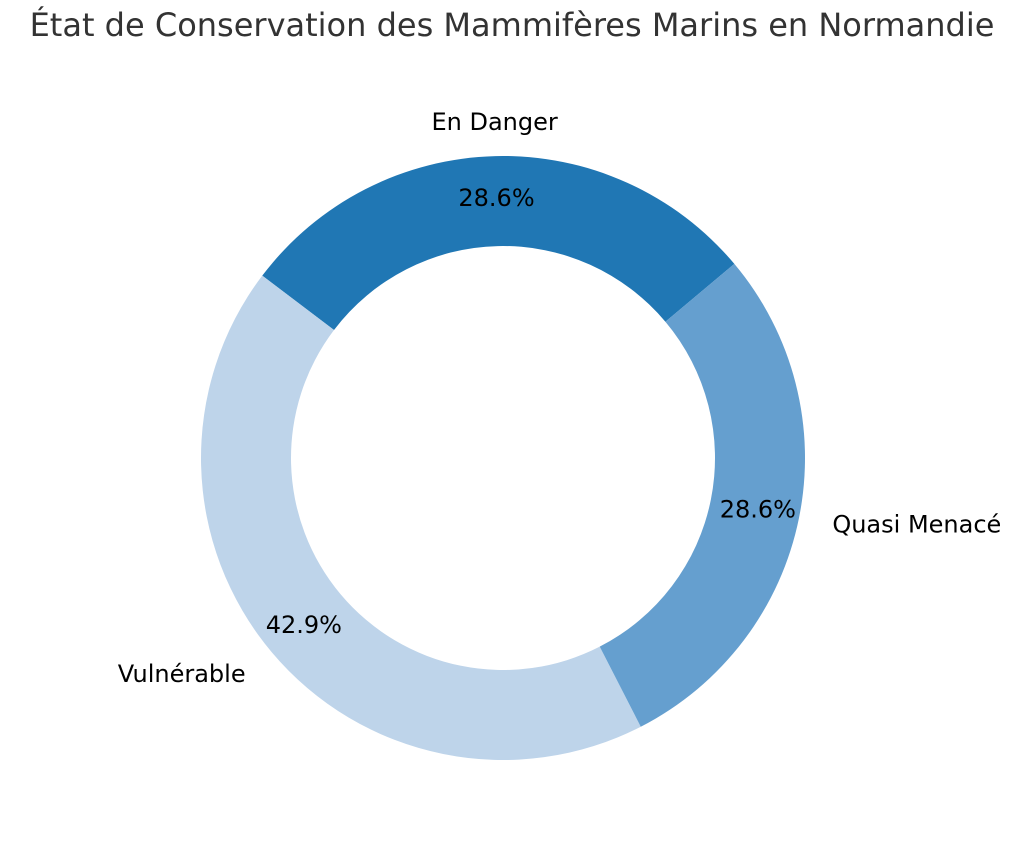  What do you see at coordinates (304, 625) in the screenshot?
I see `percent-label: 42.9%` at bounding box center [304, 625].